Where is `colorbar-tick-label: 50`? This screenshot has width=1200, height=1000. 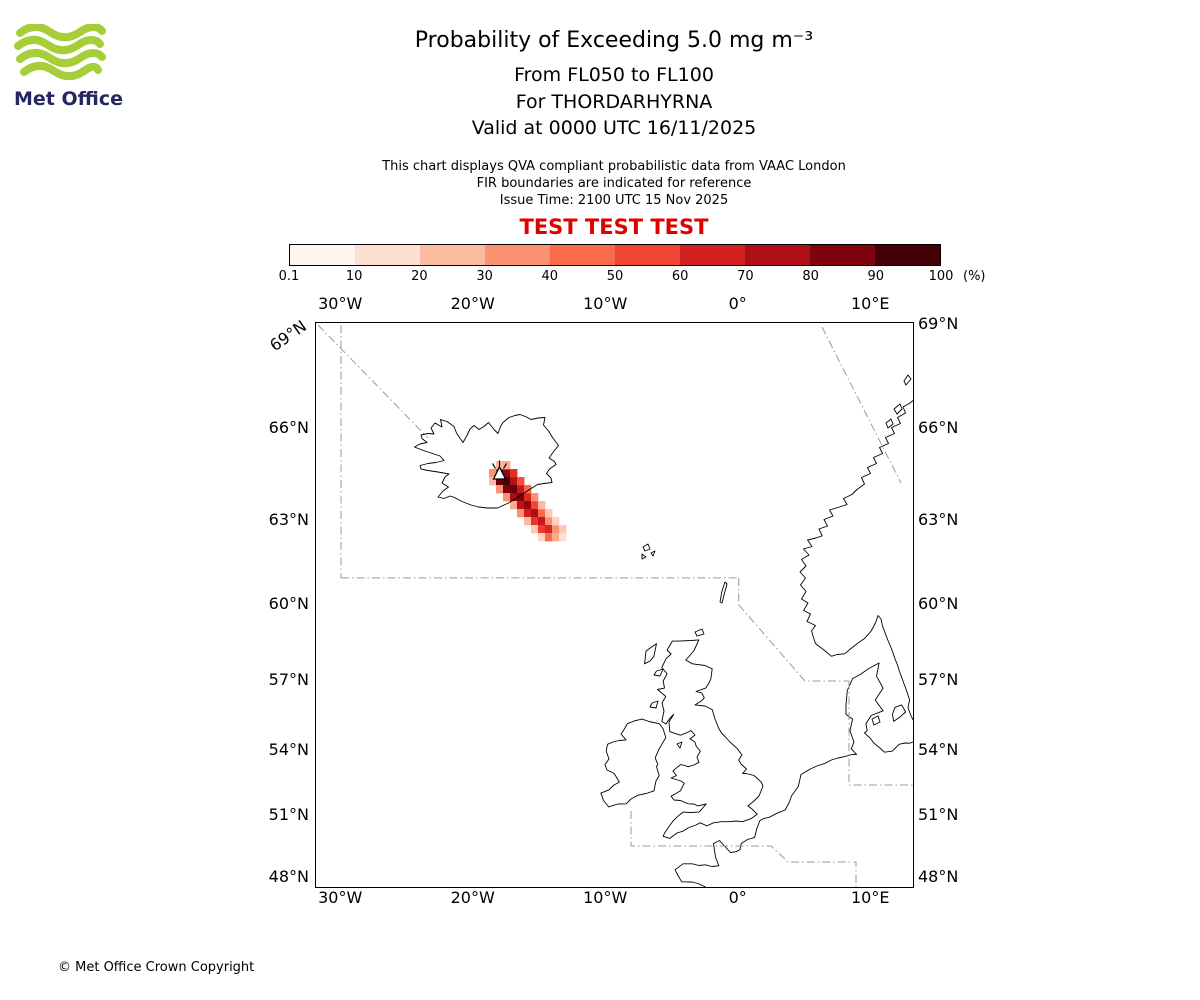 colorbar-tick-label: 50 is located at coordinates (615, 276).